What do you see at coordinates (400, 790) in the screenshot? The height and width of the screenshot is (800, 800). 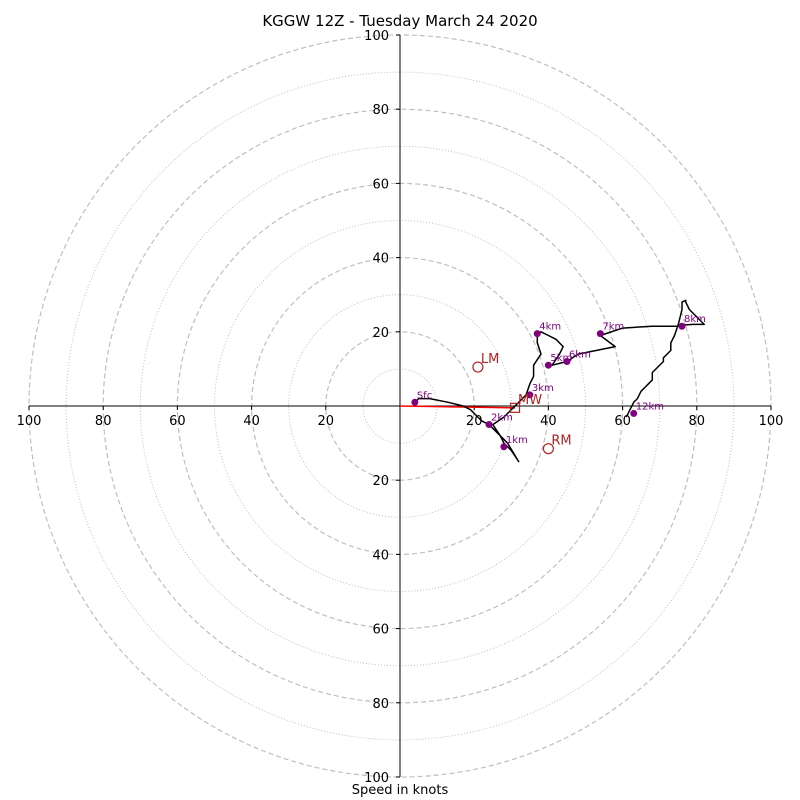 I see `x-axis-label: Speed in knots` at bounding box center [400, 790].